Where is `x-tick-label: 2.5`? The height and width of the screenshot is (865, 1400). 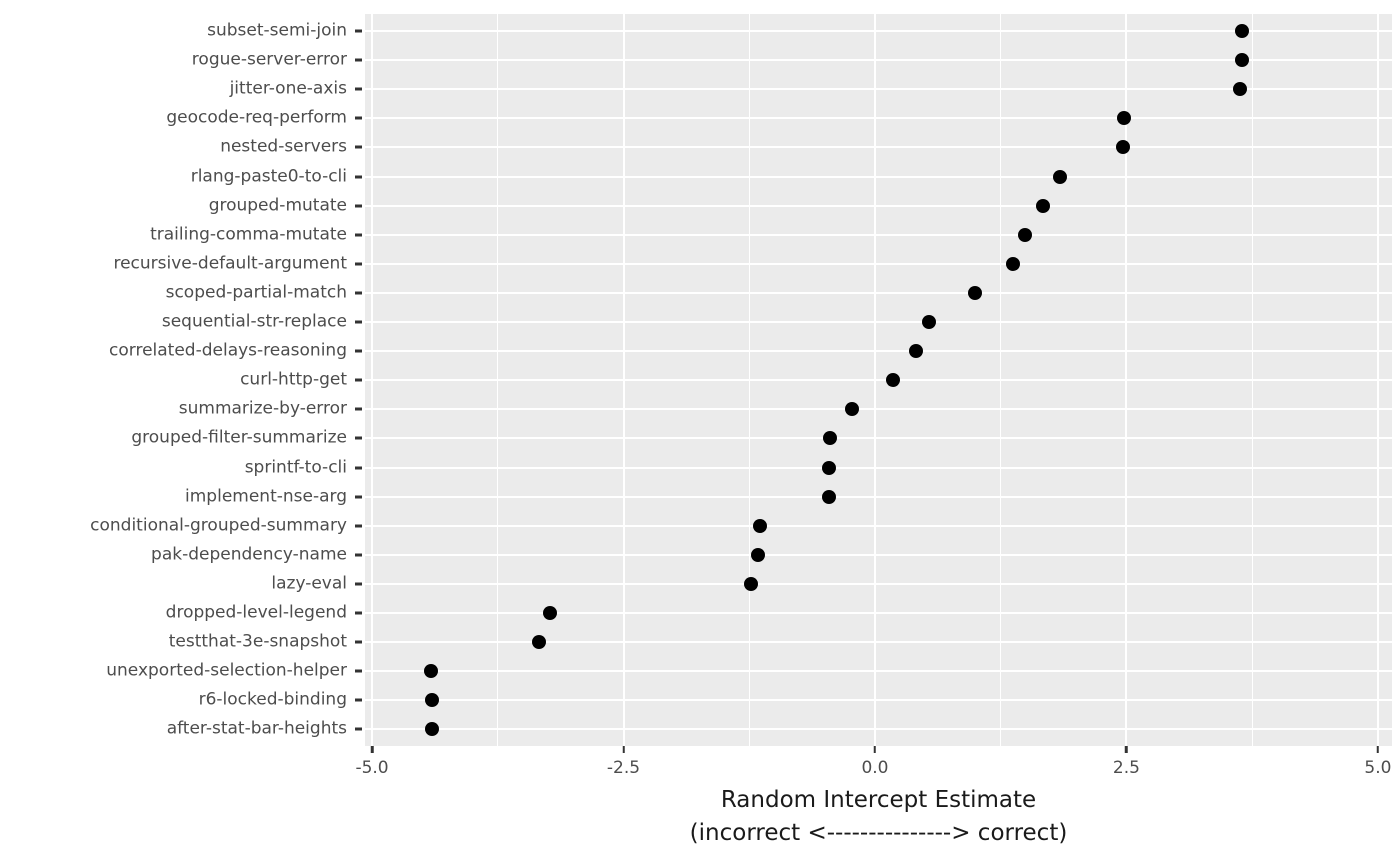 x-tick-label: 2.5 is located at coordinates (1126, 768).